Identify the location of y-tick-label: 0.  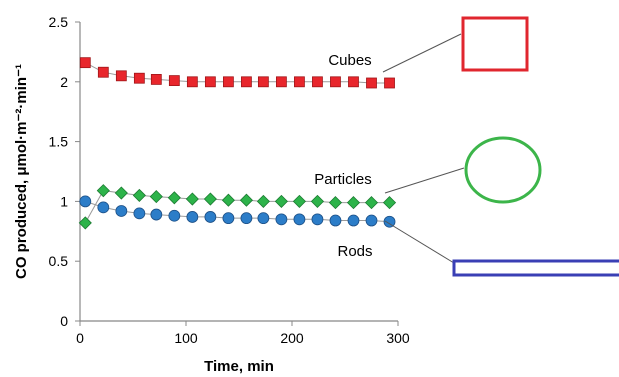
(64, 321).